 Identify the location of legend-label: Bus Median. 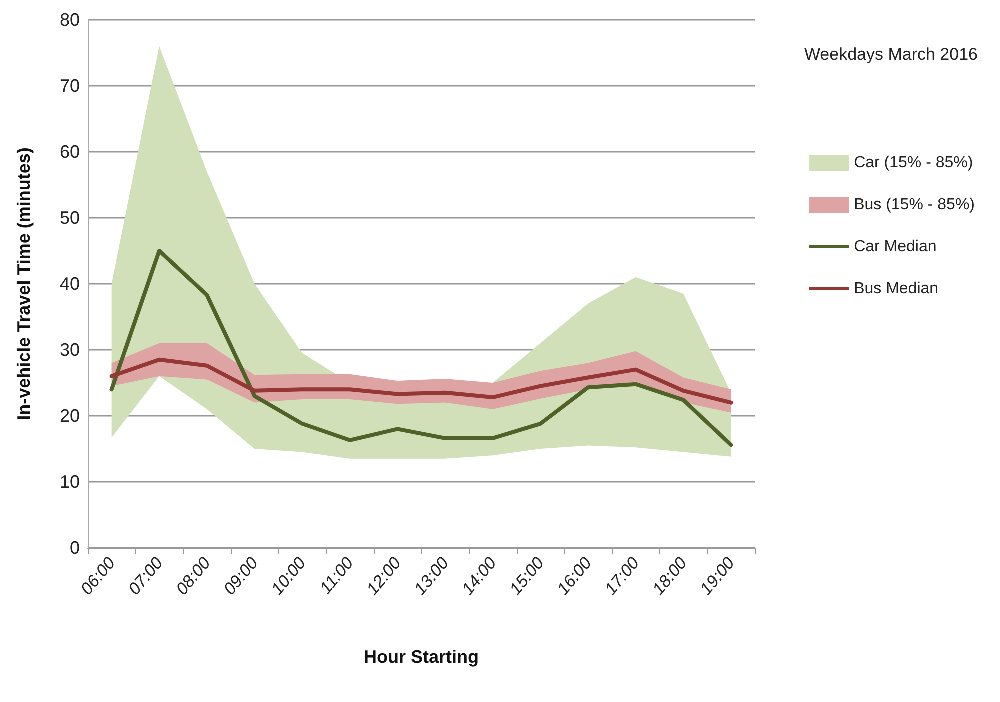
(896, 289).